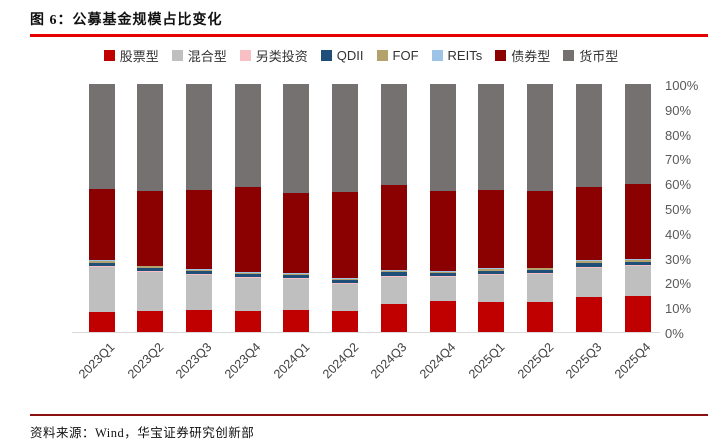 Image resolution: width=722 pixels, height=441 pixels. Describe the element at coordinates (535, 361) in the screenshot. I see `x-axis-label-2025Q2: 2025Q2` at that location.